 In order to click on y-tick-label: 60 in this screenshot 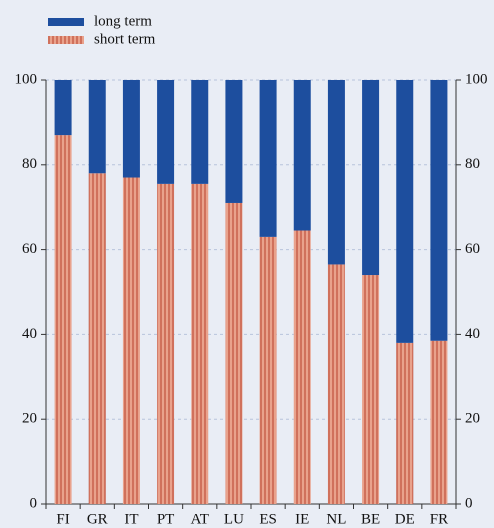, I will do `click(29, 249)`.